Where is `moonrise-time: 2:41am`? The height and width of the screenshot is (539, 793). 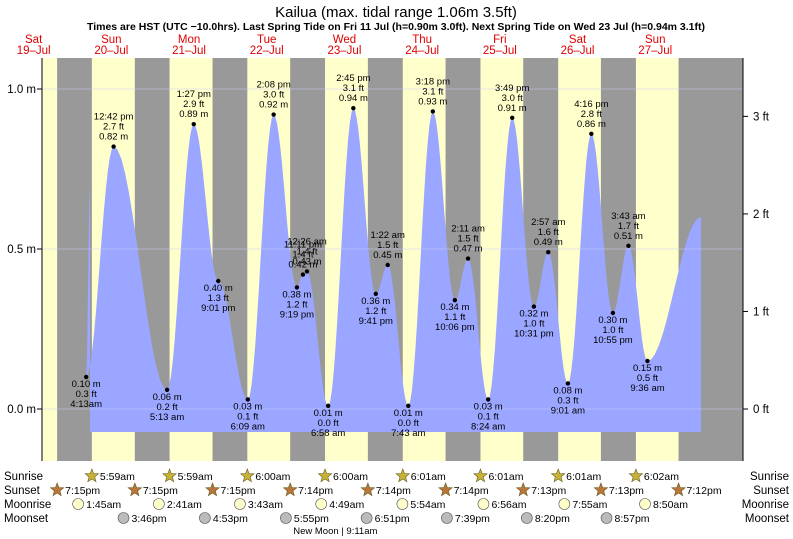
moonrise-time: 2:41am is located at coordinates (184, 505).